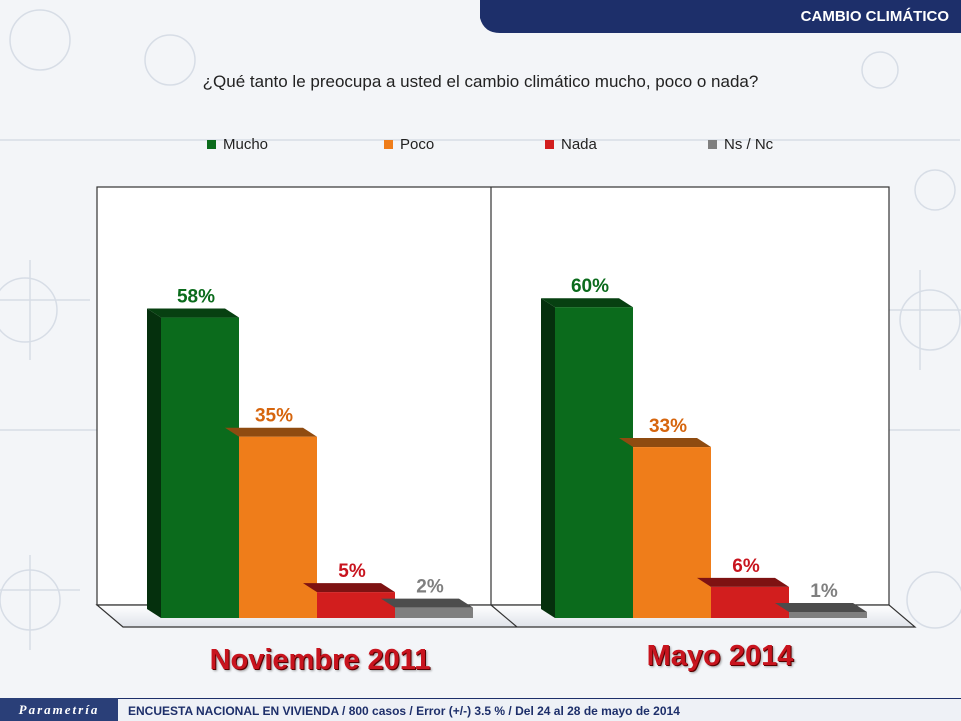 Image resolution: width=961 pixels, height=721 pixels. I want to click on legend-swatch-nsnc, so click(712, 144).